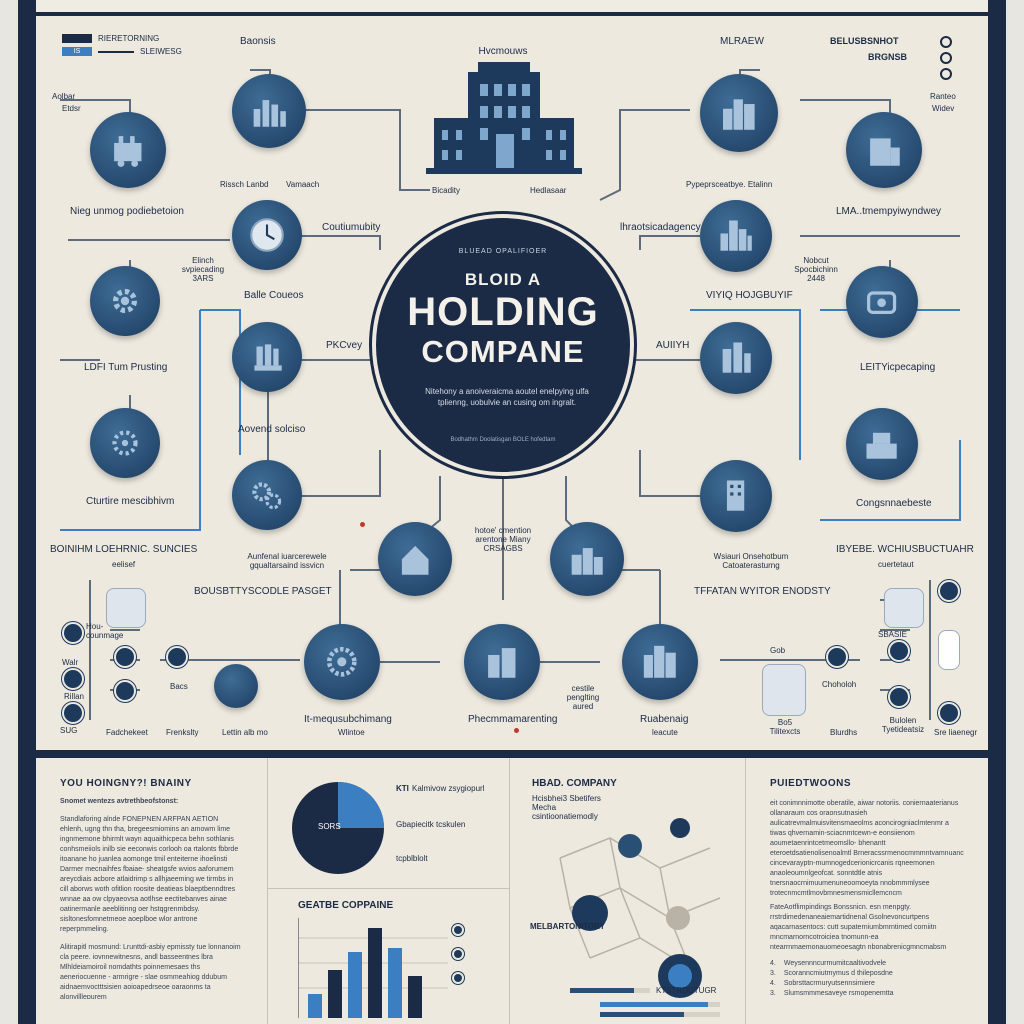  I want to click on legend-swatch-navy, so click(77, 38).